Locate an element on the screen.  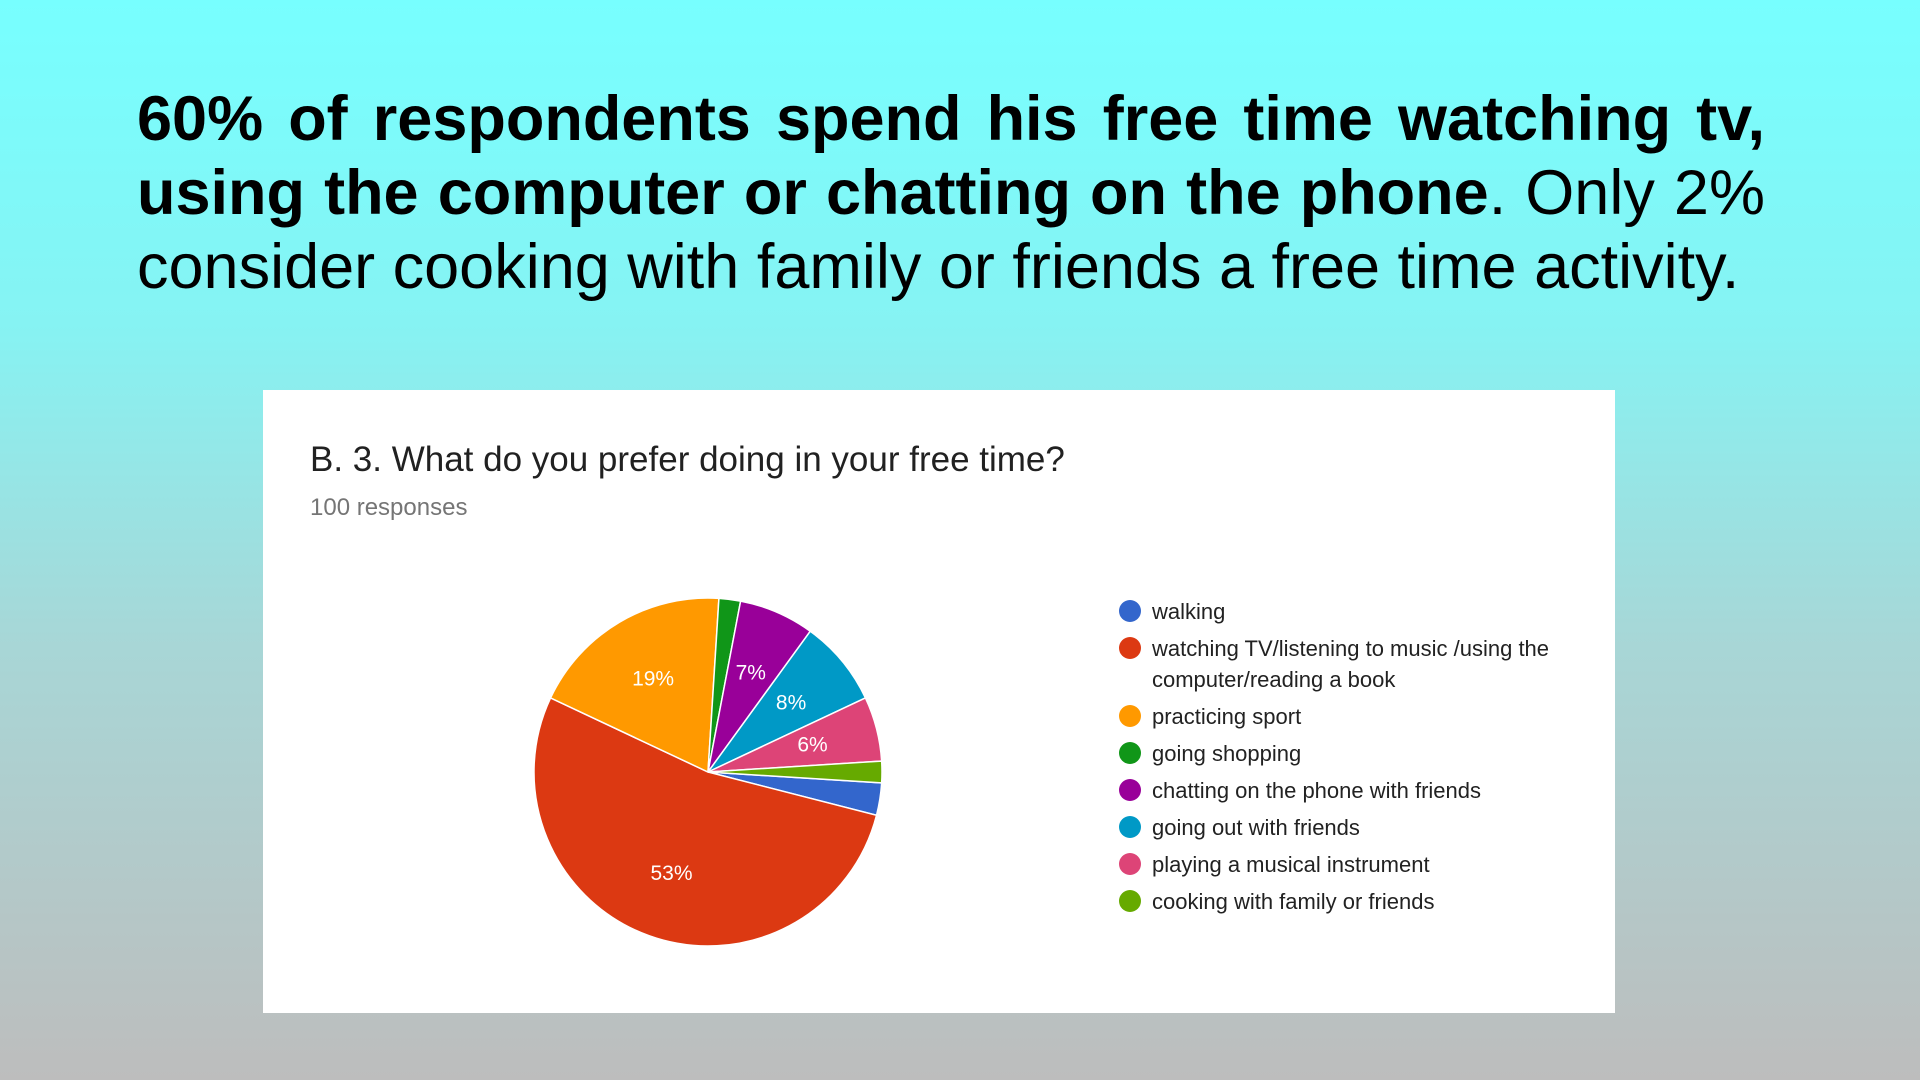
legend-label: chatting on the phone with friends is located at coordinates (1317, 790).